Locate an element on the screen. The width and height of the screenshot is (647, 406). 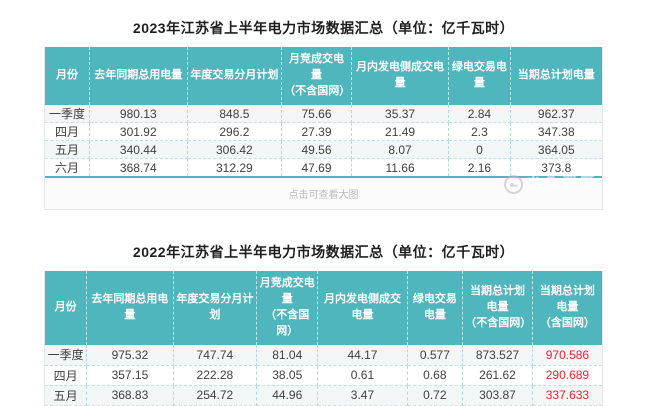
column-header: 当期总计划电量 is located at coordinates (556, 76).